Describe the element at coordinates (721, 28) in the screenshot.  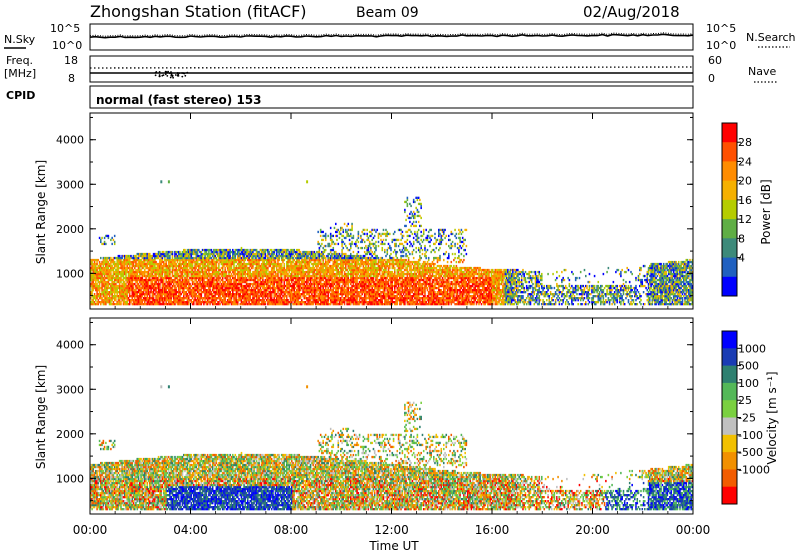
I see `noise-right-tick-top: 10^5` at that location.